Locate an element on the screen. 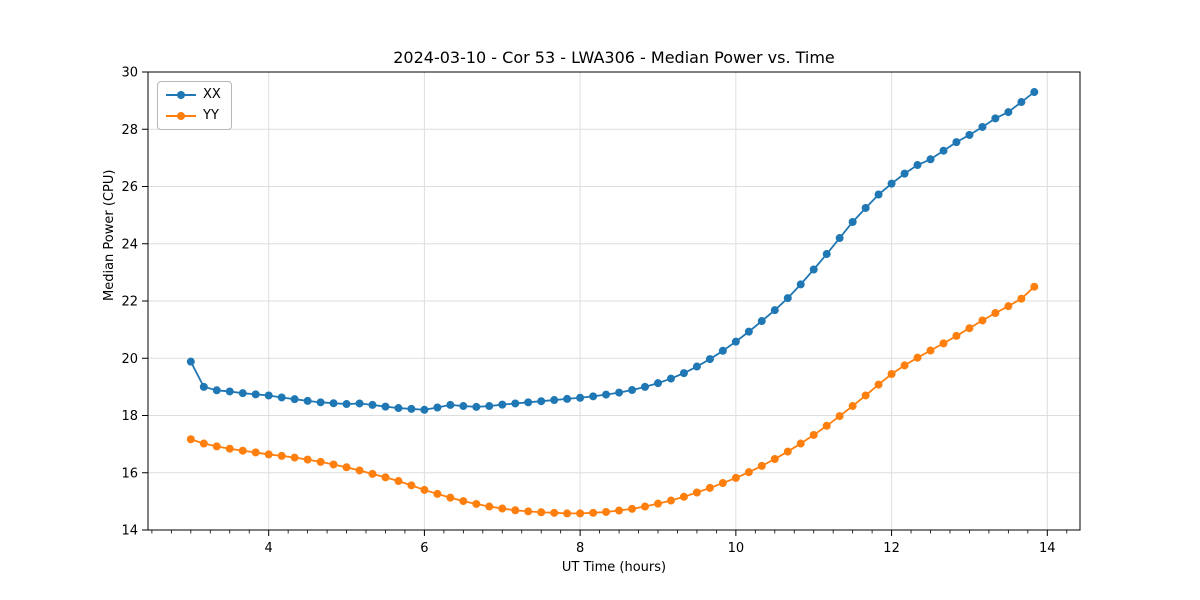 The height and width of the screenshot is (600, 1200). y-tick-label: 22 is located at coordinates (129, 302).